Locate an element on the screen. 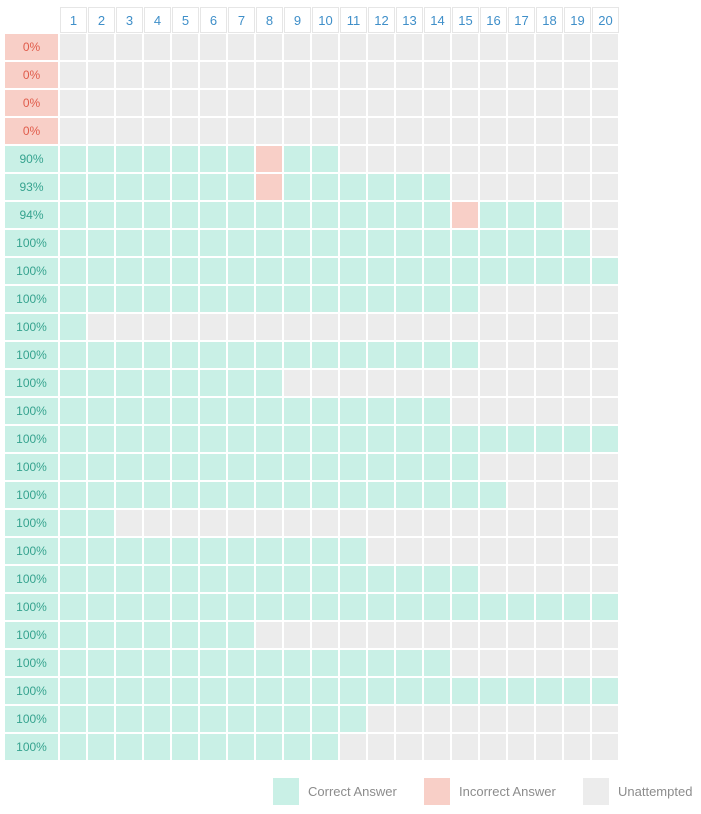 The width and height of the screenshot is (701, 814). legend-correct-label: Correct Answer is located at coordinates (352, 791).